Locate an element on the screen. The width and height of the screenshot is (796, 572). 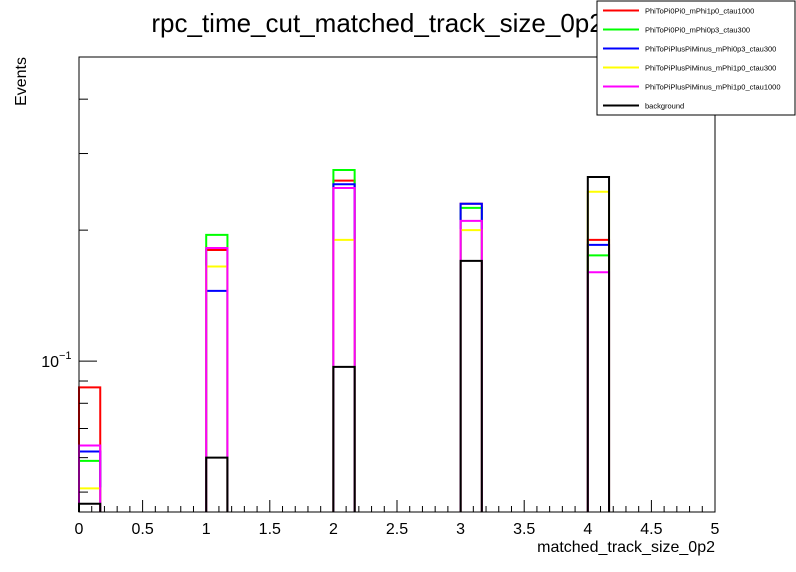
x-tick-label: 1.5 is located at coordinates (270, 529).